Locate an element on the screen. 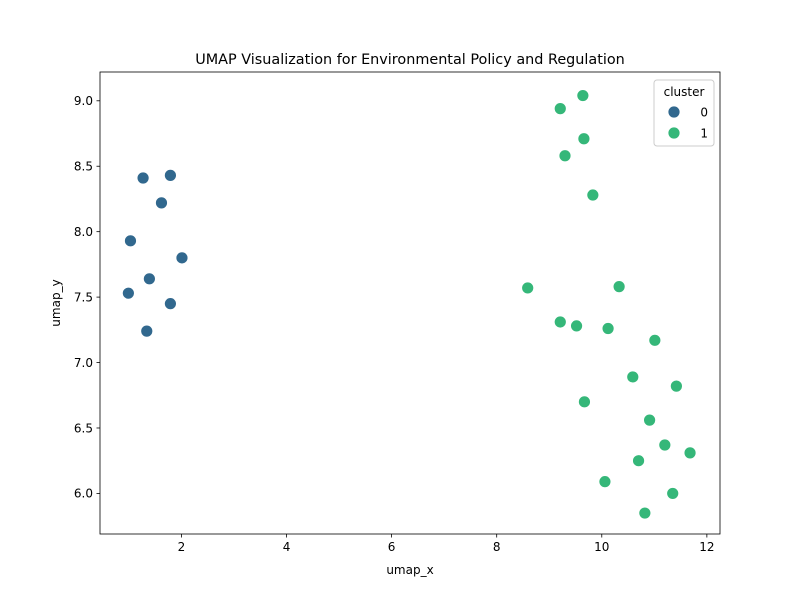 This screenshot has width=800, height=600. y-axis: 6.0 6.5 7.0 7.5 8.0 8.5 9.0 is located at coordinates (87, 297).